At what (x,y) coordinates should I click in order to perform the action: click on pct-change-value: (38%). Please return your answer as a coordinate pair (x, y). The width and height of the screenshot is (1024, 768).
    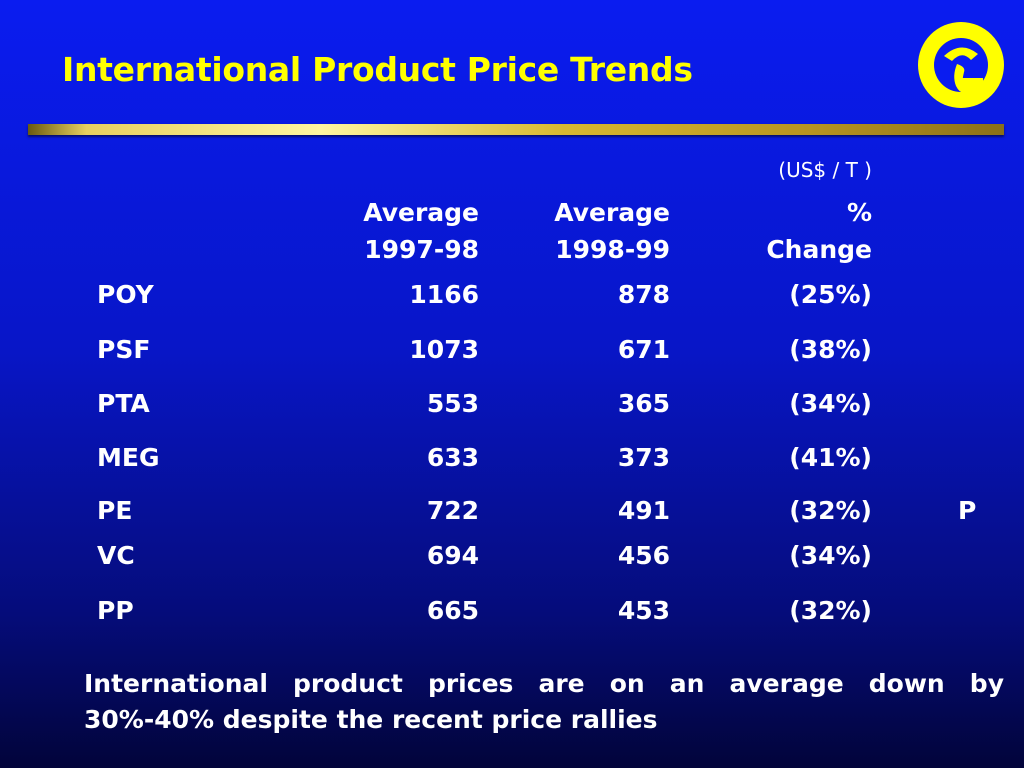
    Looking at the image, I should click on (830, 349).